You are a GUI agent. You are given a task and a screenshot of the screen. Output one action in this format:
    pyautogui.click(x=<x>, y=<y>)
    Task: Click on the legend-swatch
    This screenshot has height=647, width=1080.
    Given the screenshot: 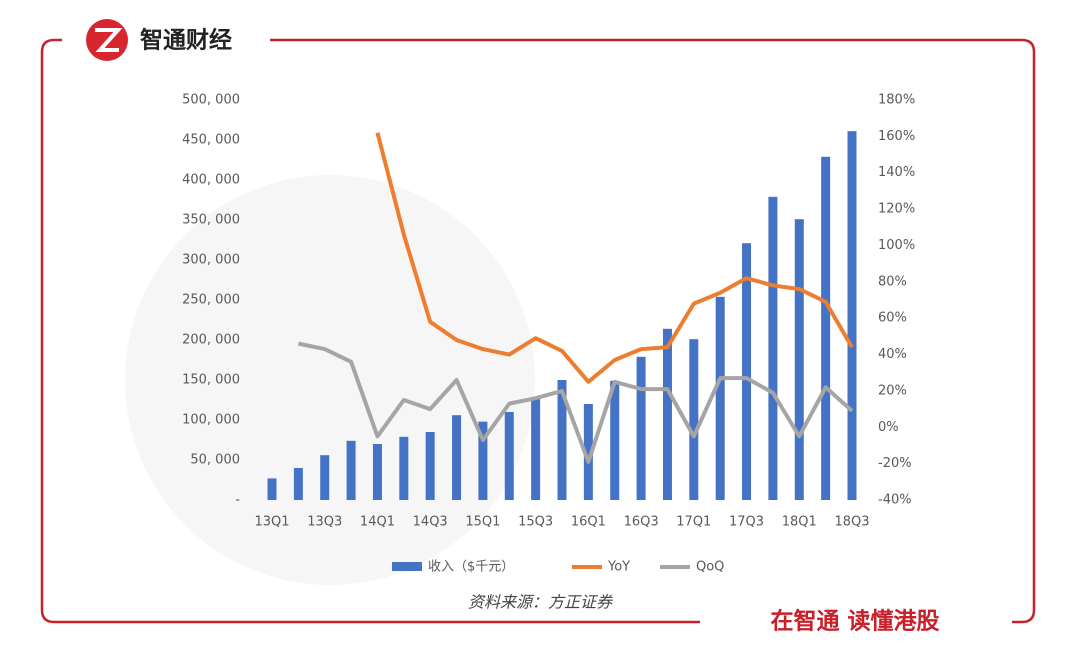 What is the action you would take?
    pyautogui.click(x=407, y=566)
    